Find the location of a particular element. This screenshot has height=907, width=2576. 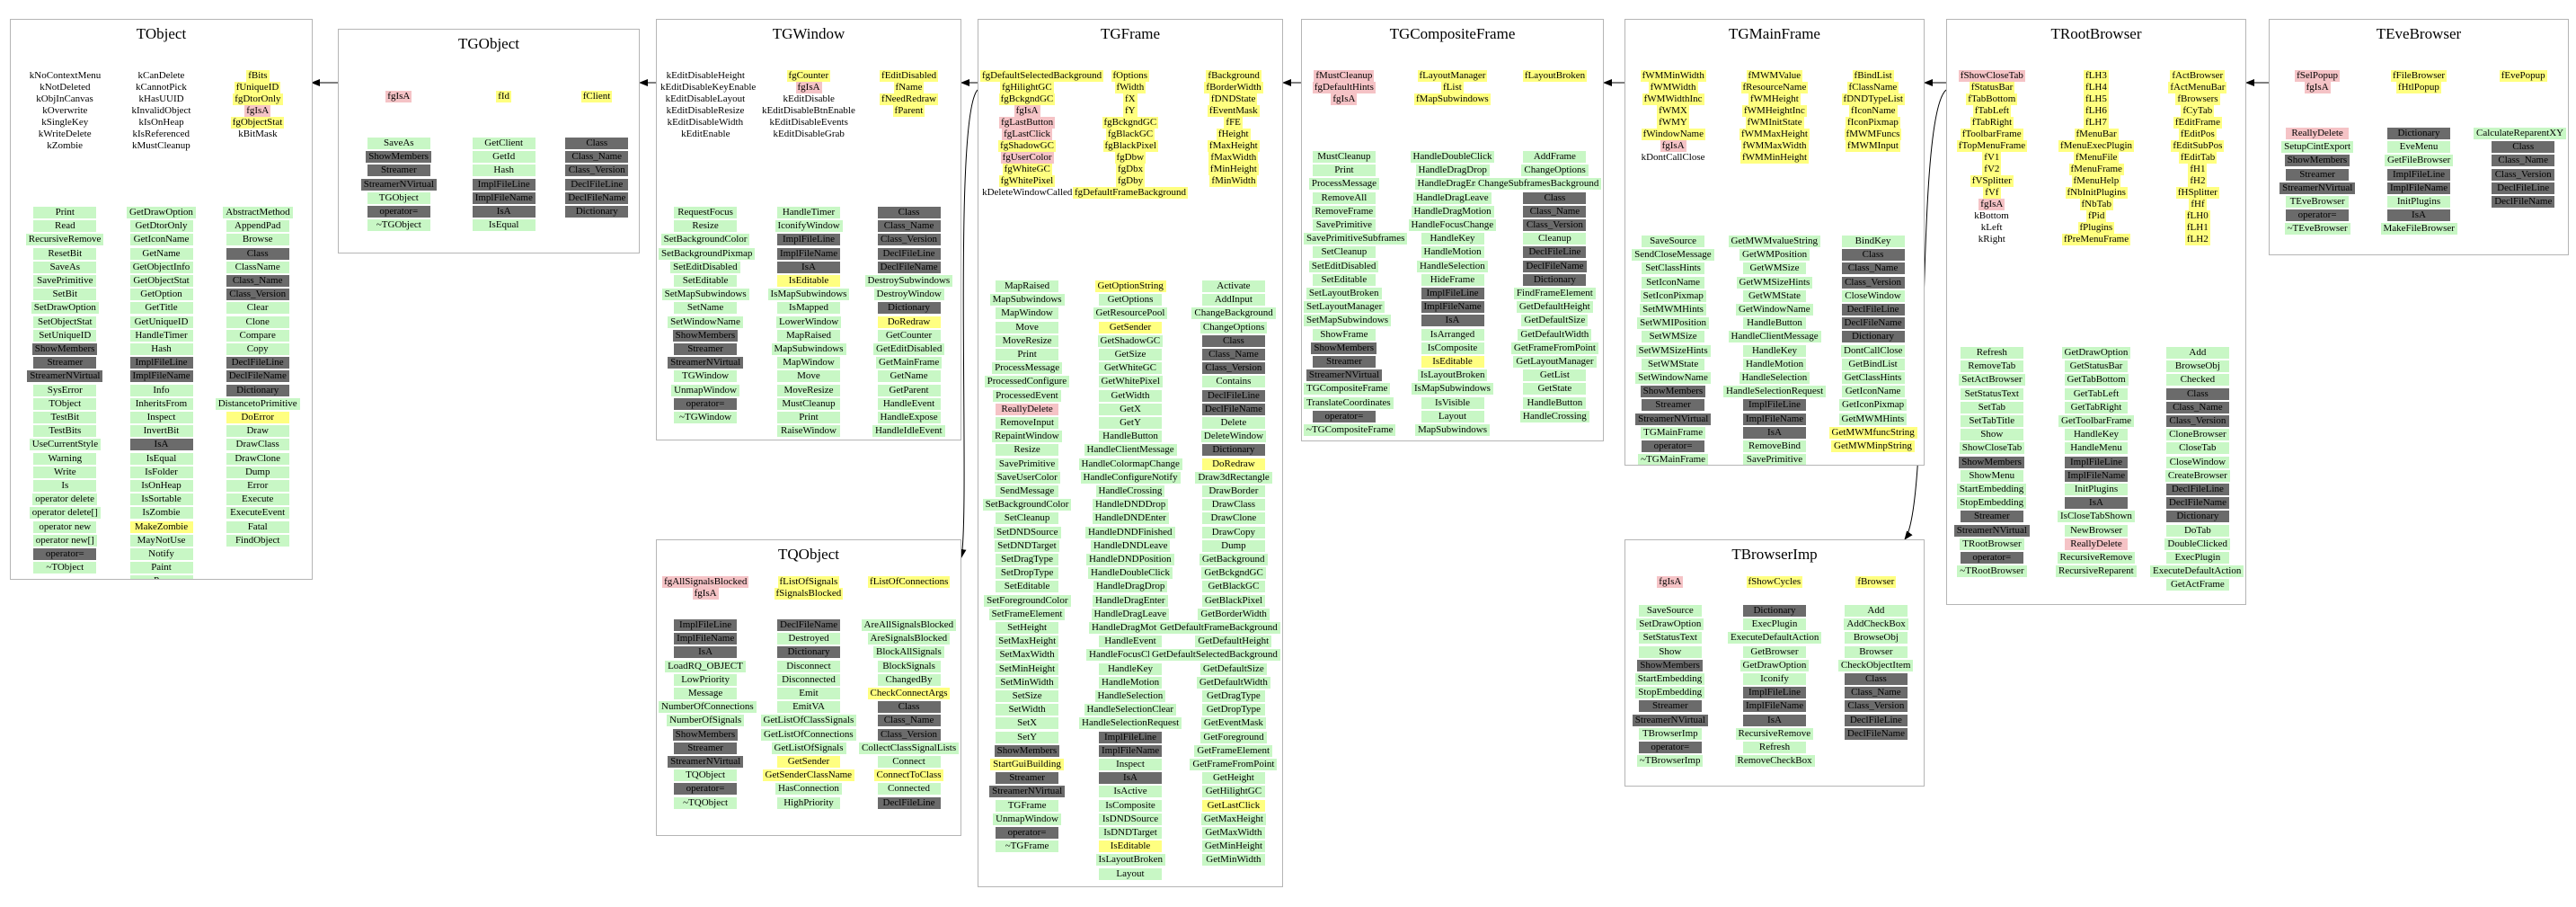

method-setminheight: SetMinHeight is located at coordinates (1027, 668).